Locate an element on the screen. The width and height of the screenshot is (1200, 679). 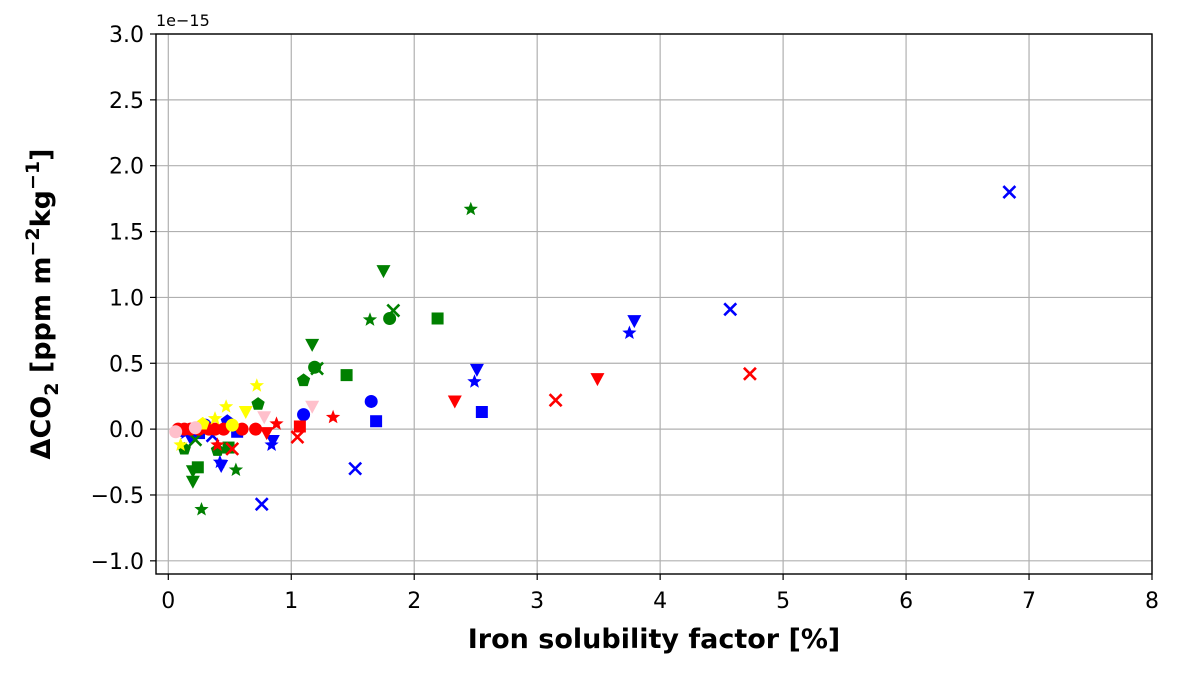
y-axis-label: ΔCO2 [ppm m−2kg−1] is located at coordinates (42, 304).